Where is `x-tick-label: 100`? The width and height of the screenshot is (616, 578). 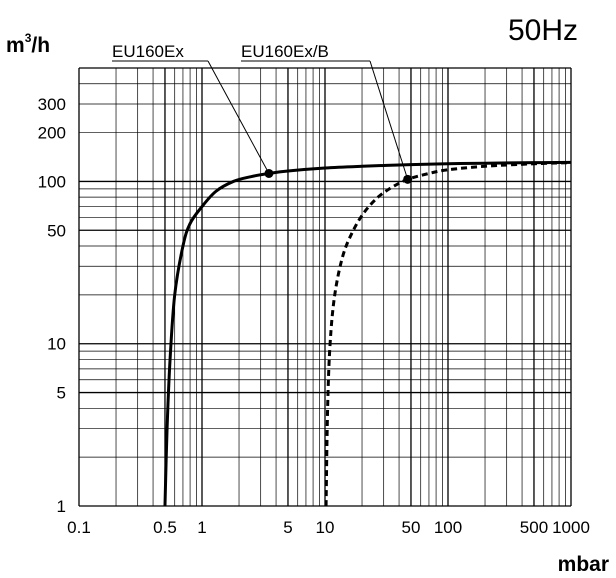
x-tick-label: 100 is located at coordinates (448, 527).